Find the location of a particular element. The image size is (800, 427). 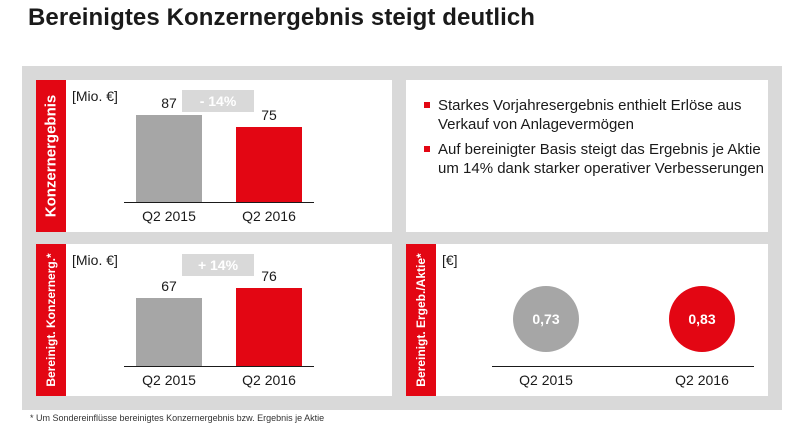

panel-side-bar: Bereinigt. Ergeb./Aktie* is located at coordinates (421, 320).